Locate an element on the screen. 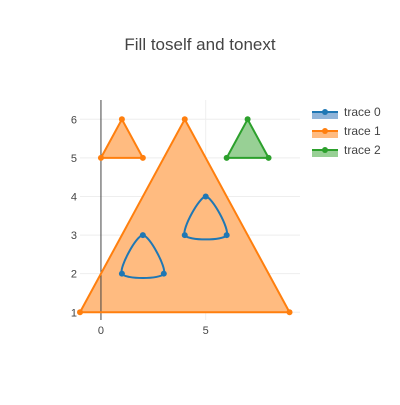 Image resolution: width=400 pixels, height=405 pixels. y-tick-label: 6 is located at coordinates (74, 120).